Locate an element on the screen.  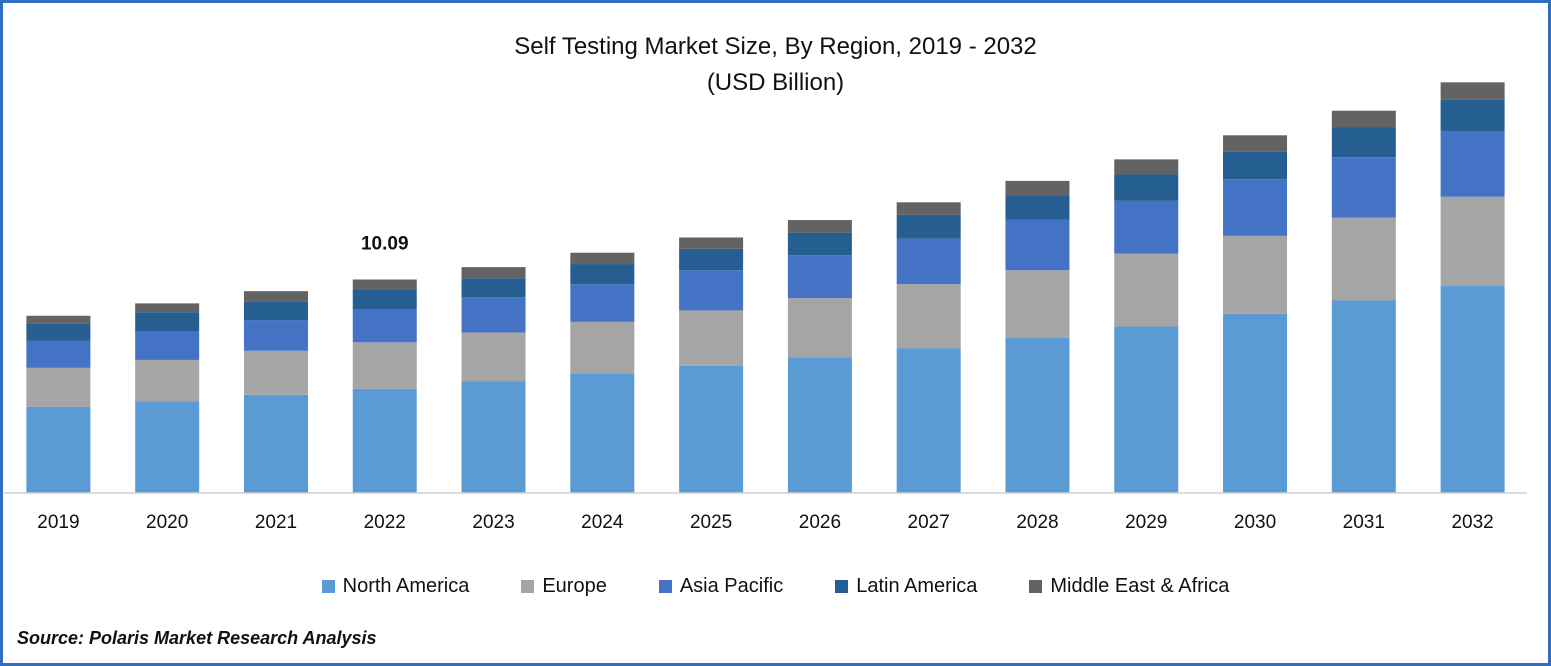
bar-segment-2028-asia-pacific is located at coordinates (1037, 245).